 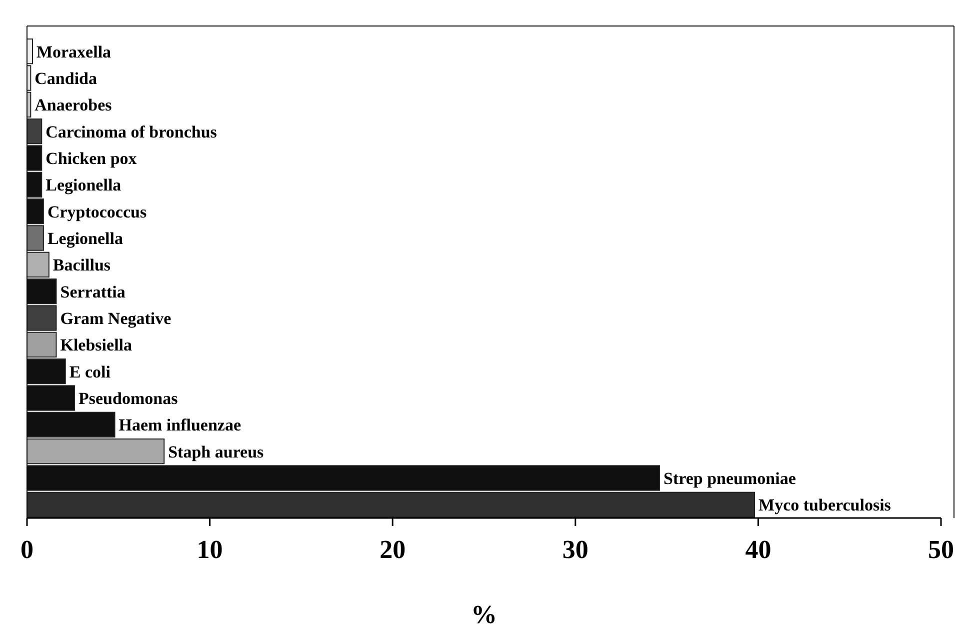 What do you see at coordinates (97, 212) in the screenshot?
I see `y-tick-label: Cryptococcus` at bounding box center [97, 212].